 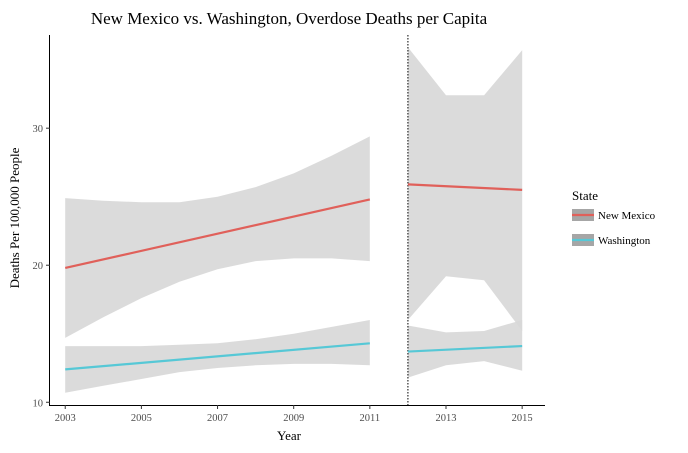 What do you see at coordinates (38, 403) in the screenshot?
I see `y-tick-label: 10` at bounding box center [38, 403].